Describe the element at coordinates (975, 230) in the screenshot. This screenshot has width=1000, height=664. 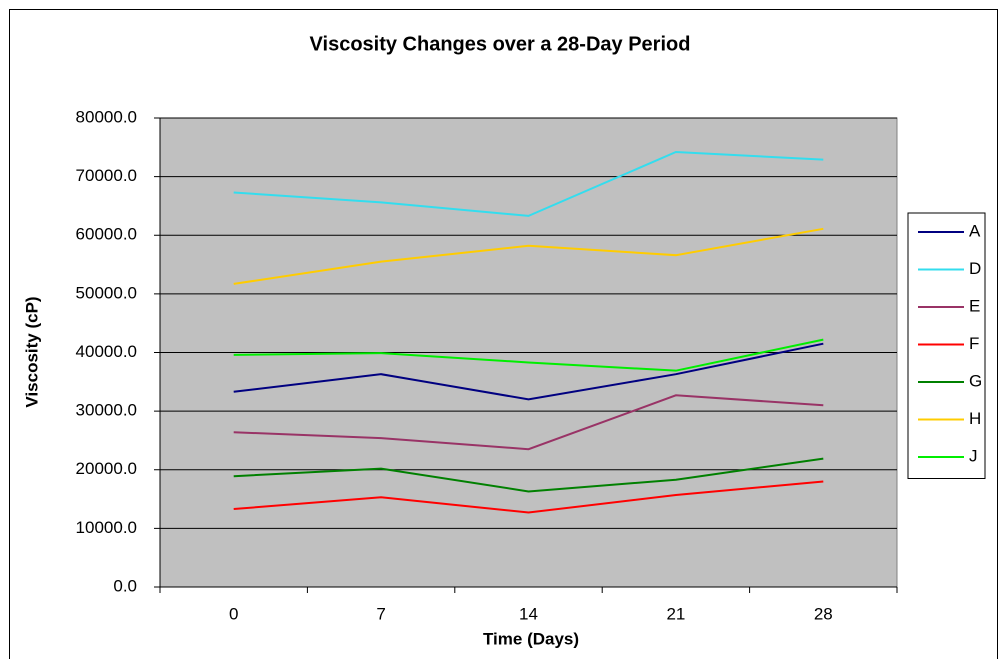
I see `legend-label: A` at that location.